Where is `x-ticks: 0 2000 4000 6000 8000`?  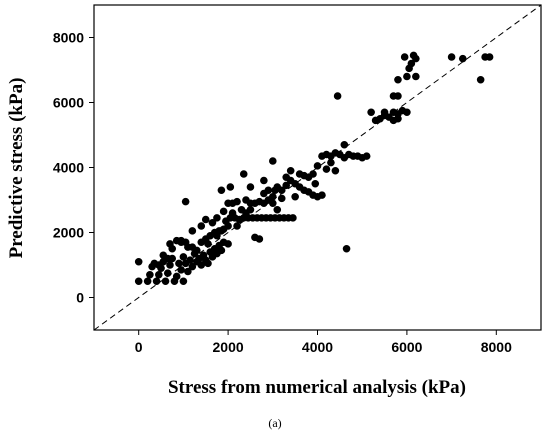
x-ticks: 0 2000 4000 6000 8000 is located at coordinates (323, 342).